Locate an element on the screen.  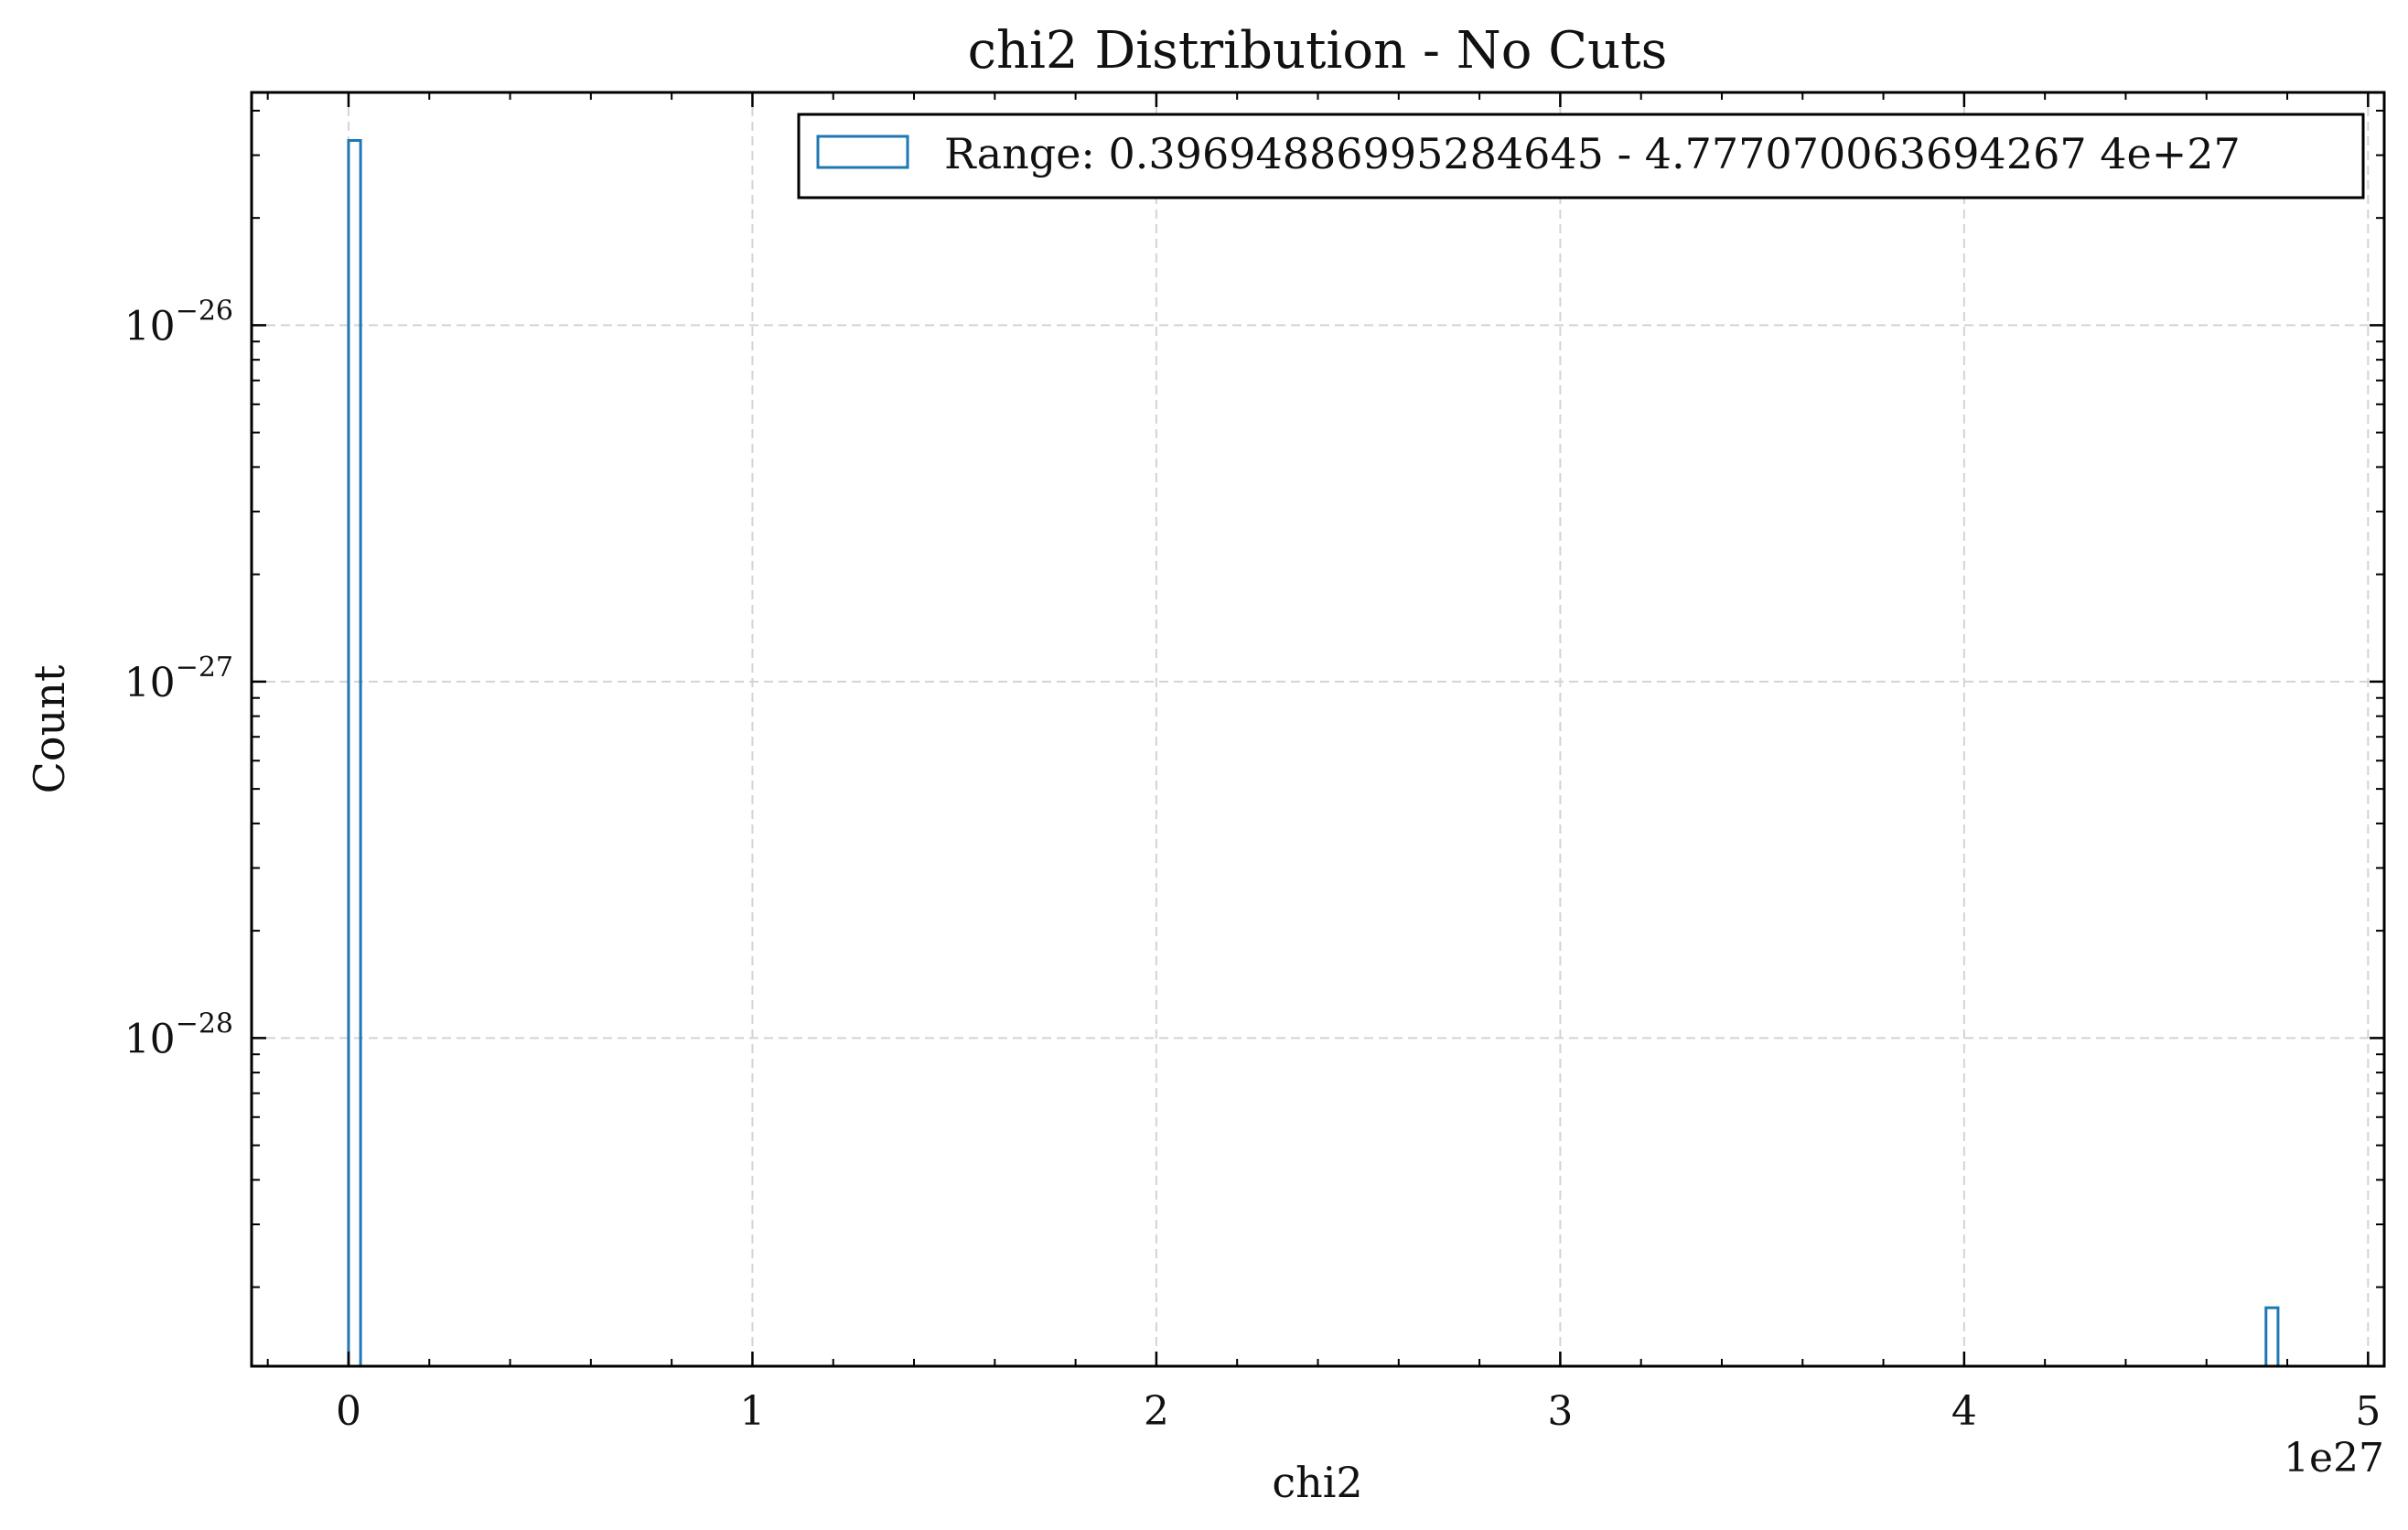
x-tick-label: 1 is located at coordinates (752, 1411).